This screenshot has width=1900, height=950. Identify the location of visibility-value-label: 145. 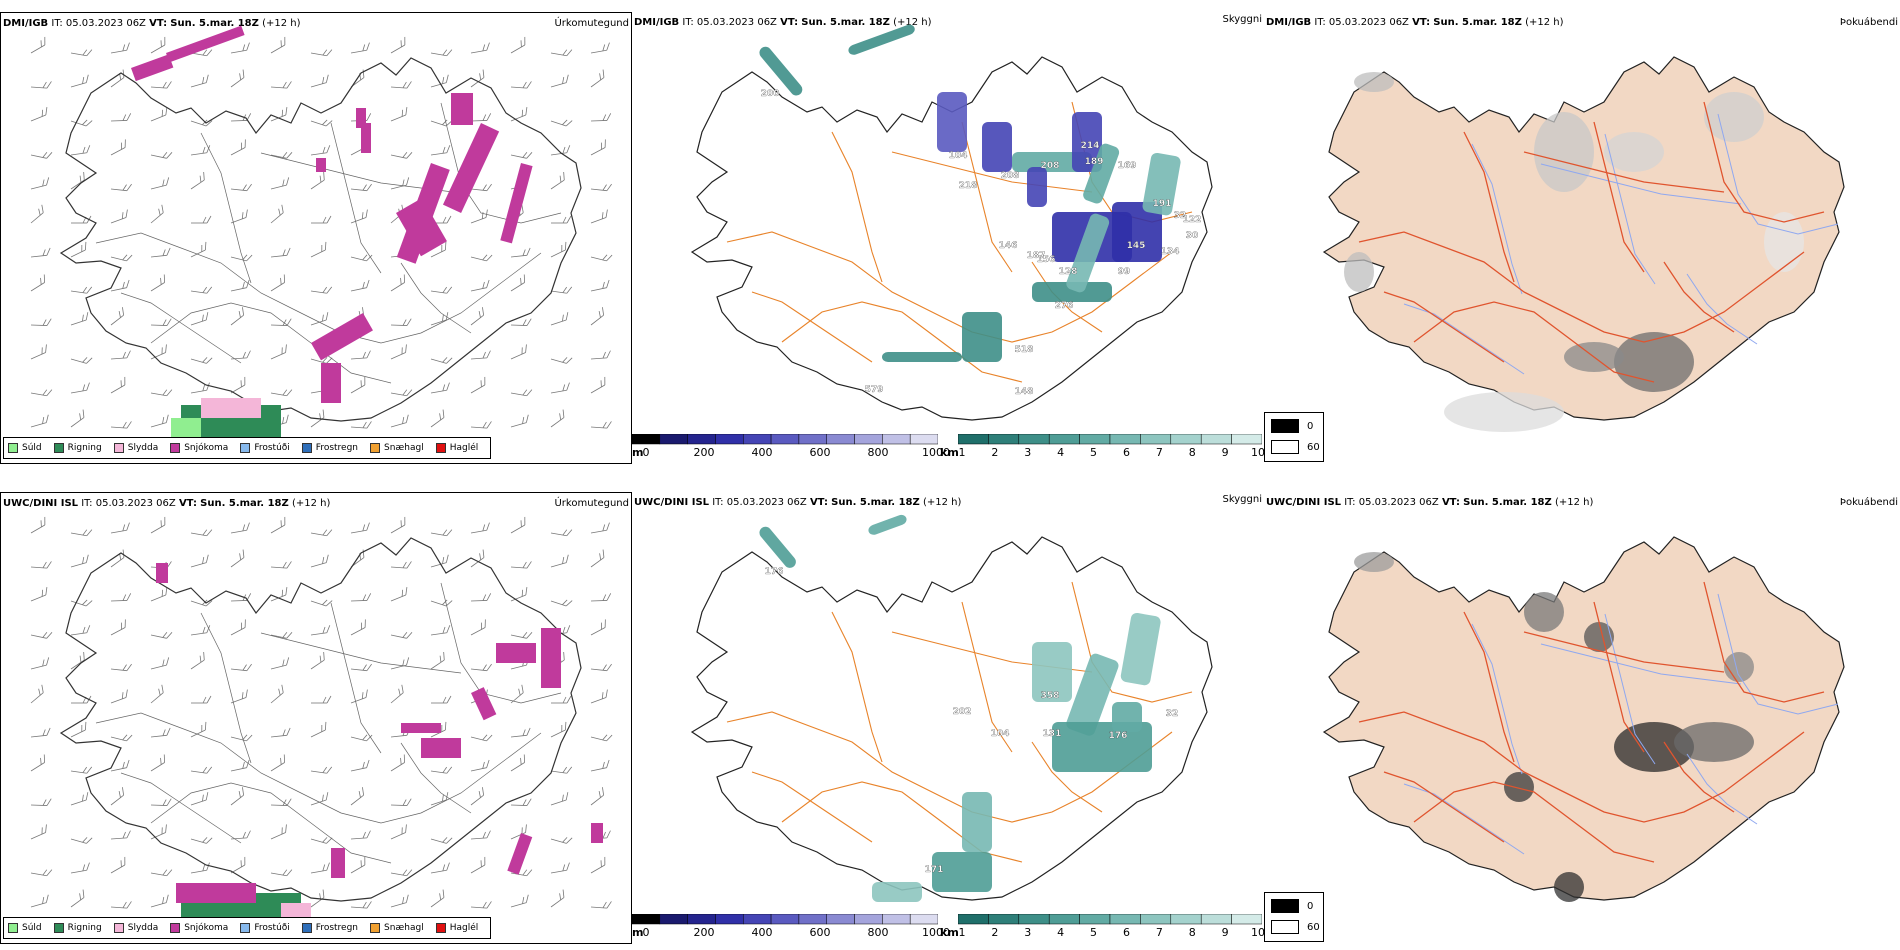
(1136, 246).